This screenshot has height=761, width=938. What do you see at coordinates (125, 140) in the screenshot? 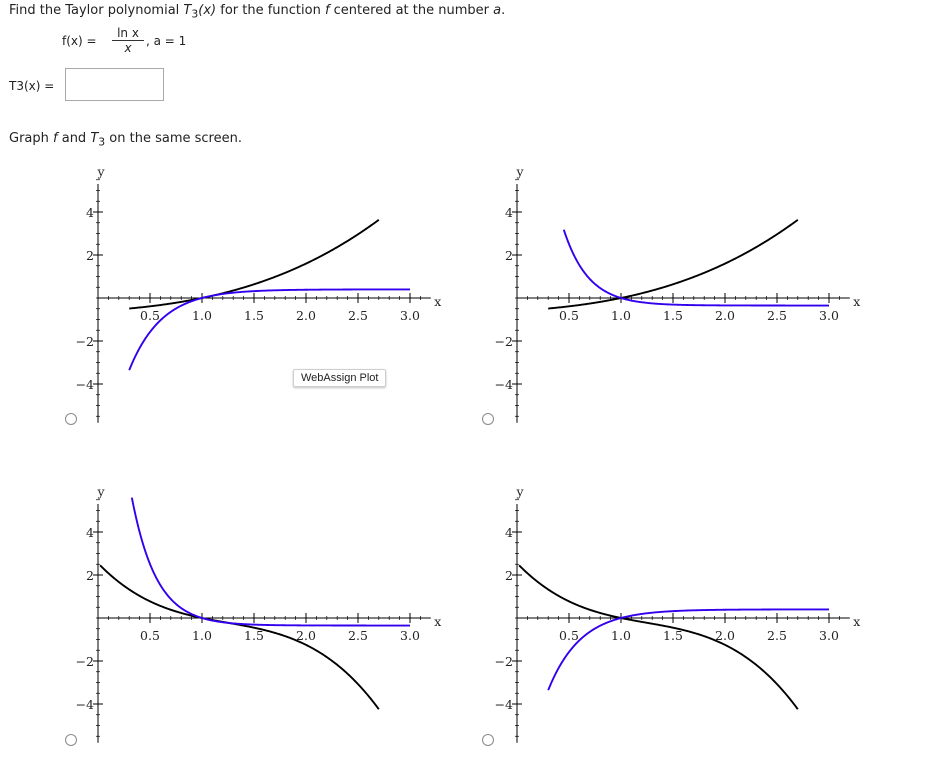
I see `graph-prompt: Graph f and T3 on the same screen.` at bounding box center [125, 140].